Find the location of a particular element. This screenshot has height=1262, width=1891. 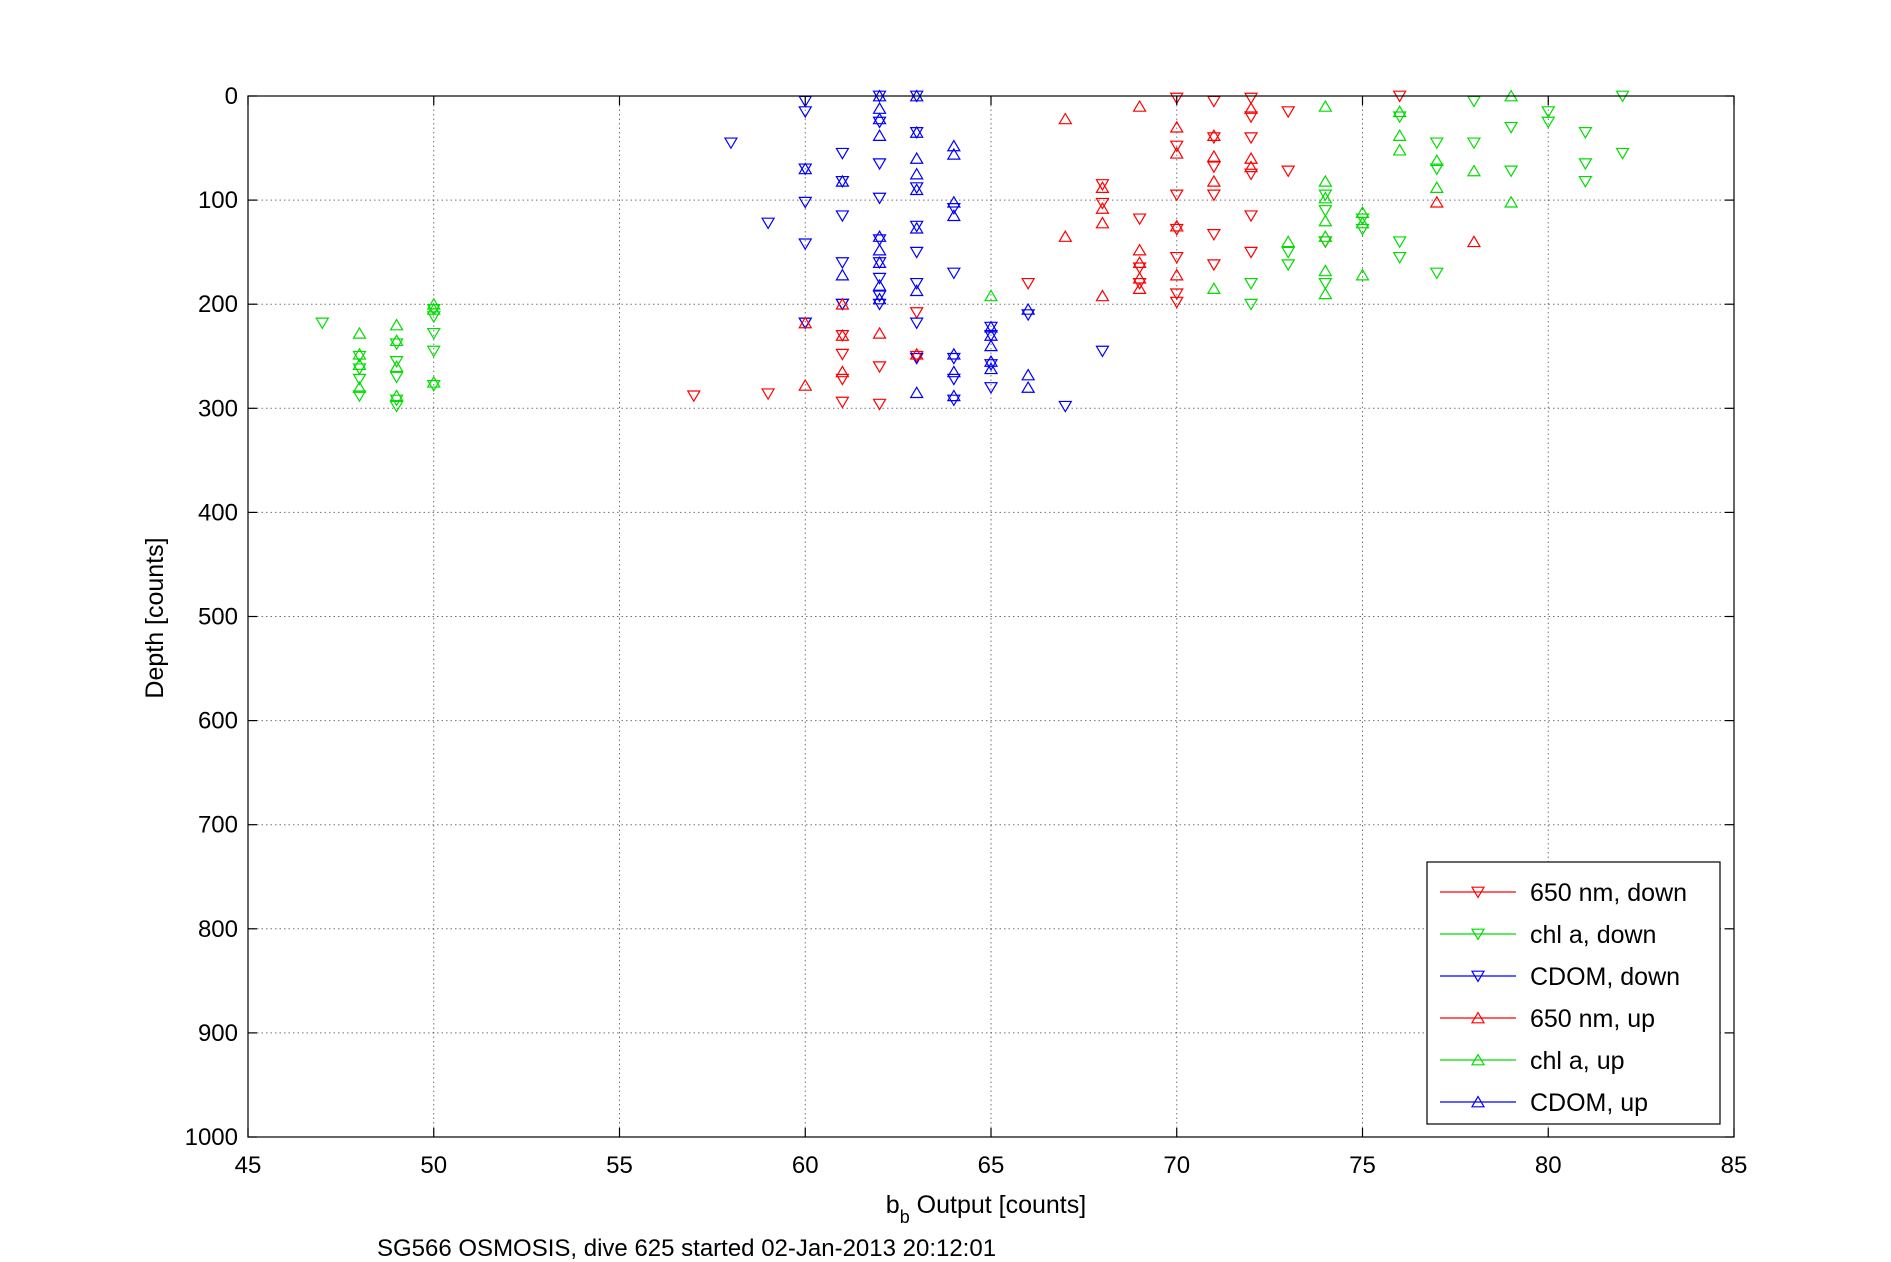

x-tick-label: 85 is located at coordinates (1734, 1165).